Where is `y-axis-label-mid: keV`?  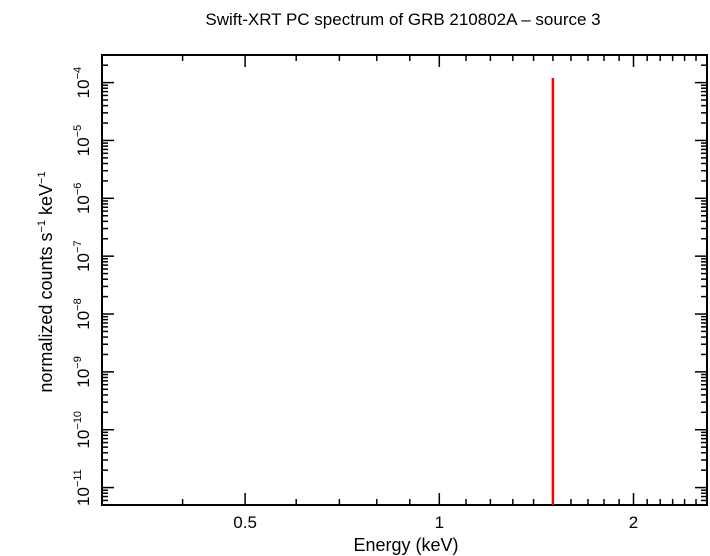 y-axis-label-mid: keV is located at coordinates (46, 202).